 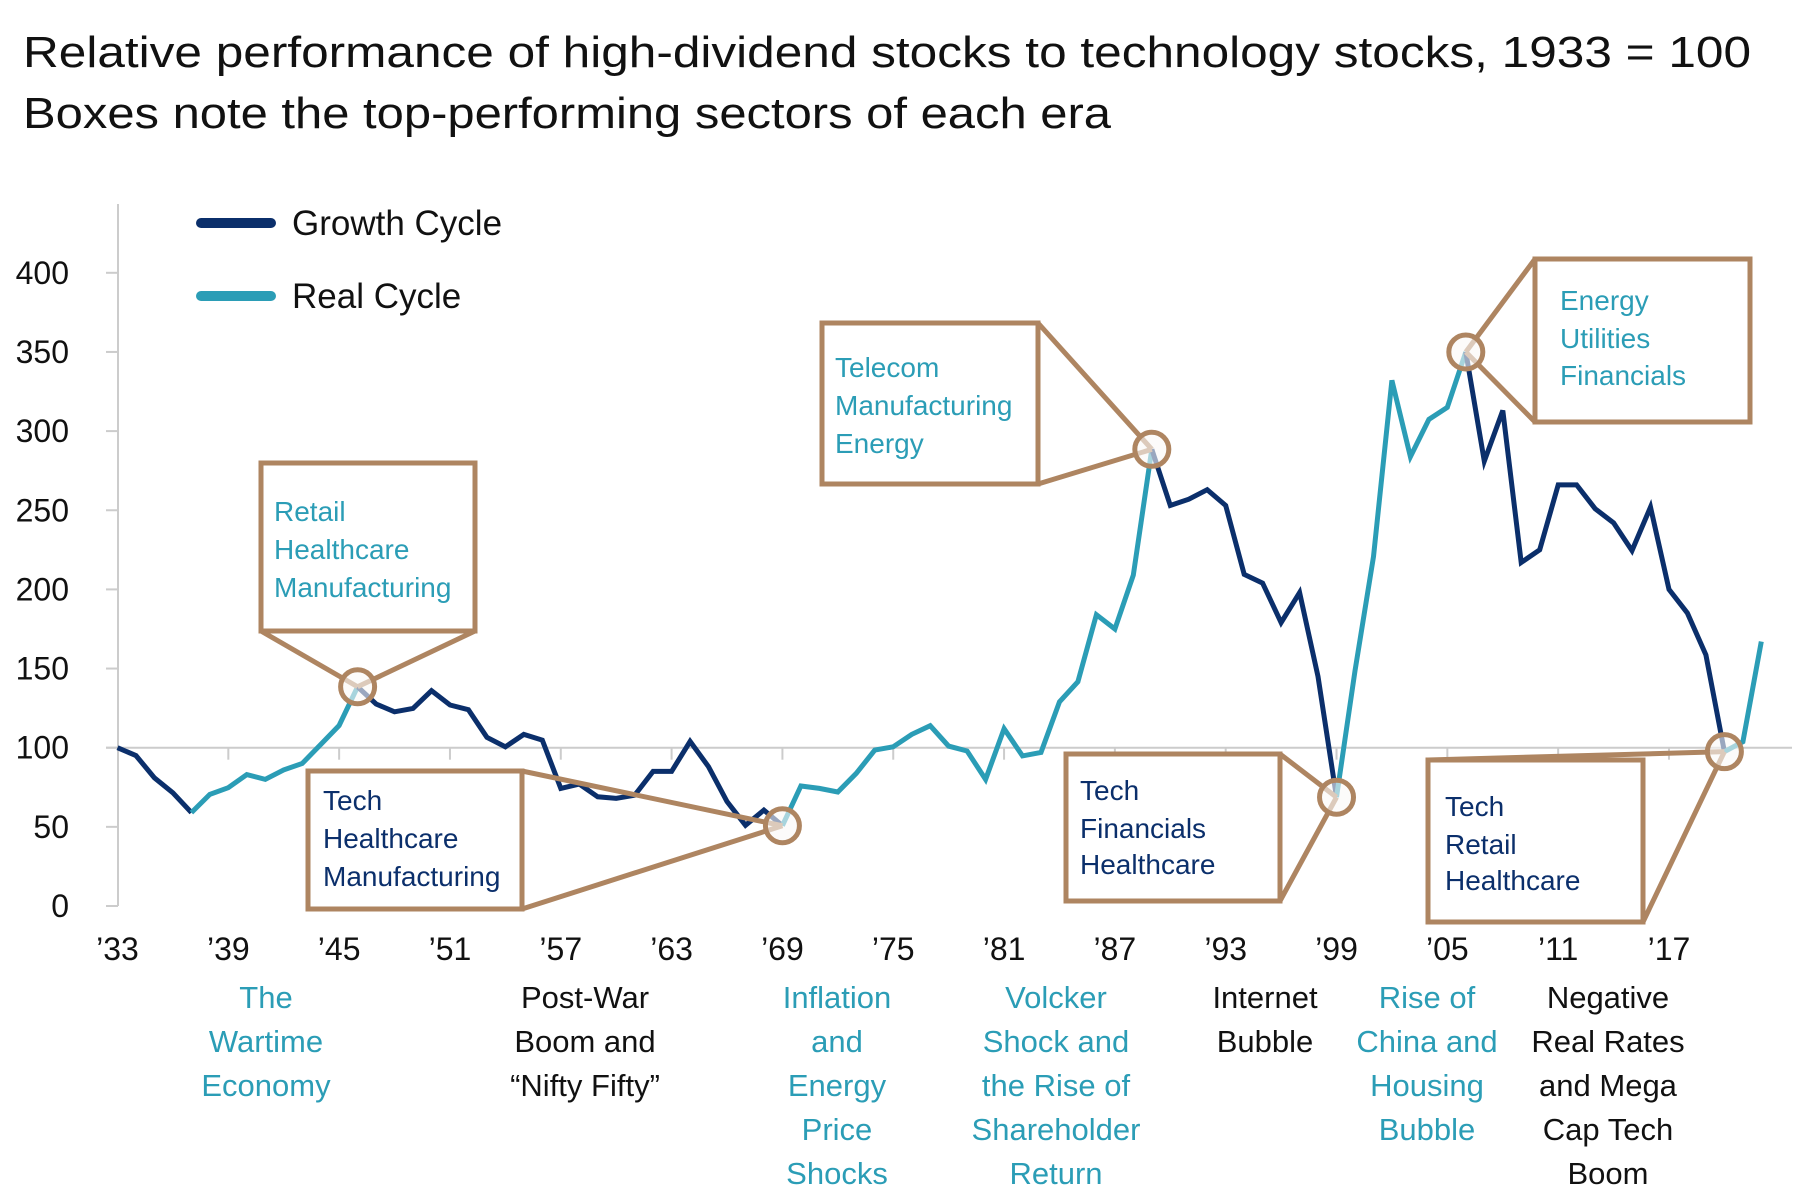 What do you see at coordinates (1427, 997) in the screenshot?
I see `era-label-line: Rise of` at bounding box center [1427, 997].